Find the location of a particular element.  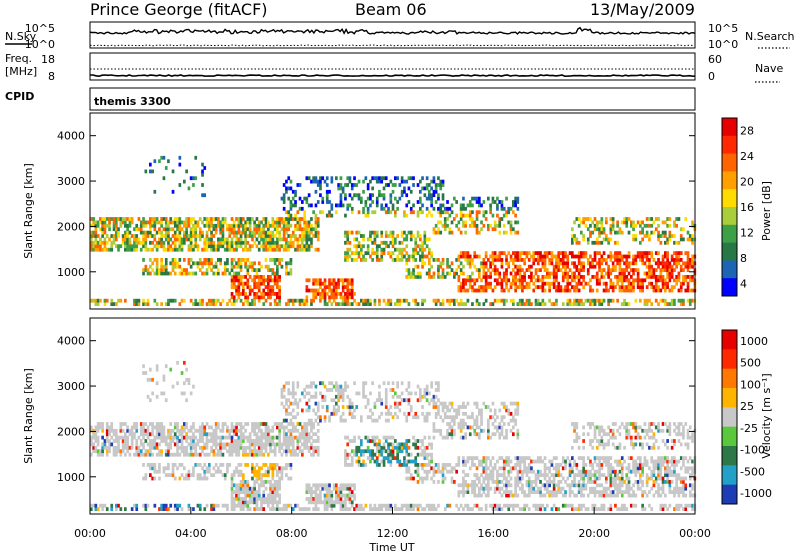

noise-panel: N.Sky 10^5 10^0 10^5 10^0 N.Search is located at coordinates (400, 36).